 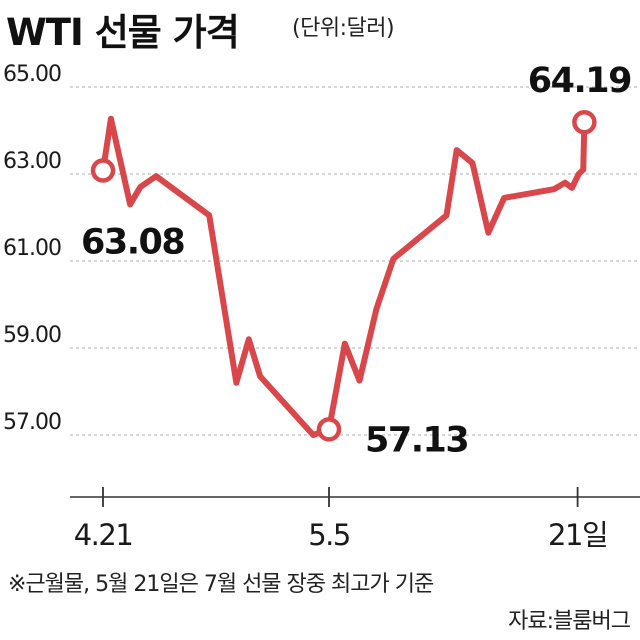 What do you see at coordinates (579, 81) in the screenshot?
I see `data-label: 64.19` at bounding box center [579, 81].